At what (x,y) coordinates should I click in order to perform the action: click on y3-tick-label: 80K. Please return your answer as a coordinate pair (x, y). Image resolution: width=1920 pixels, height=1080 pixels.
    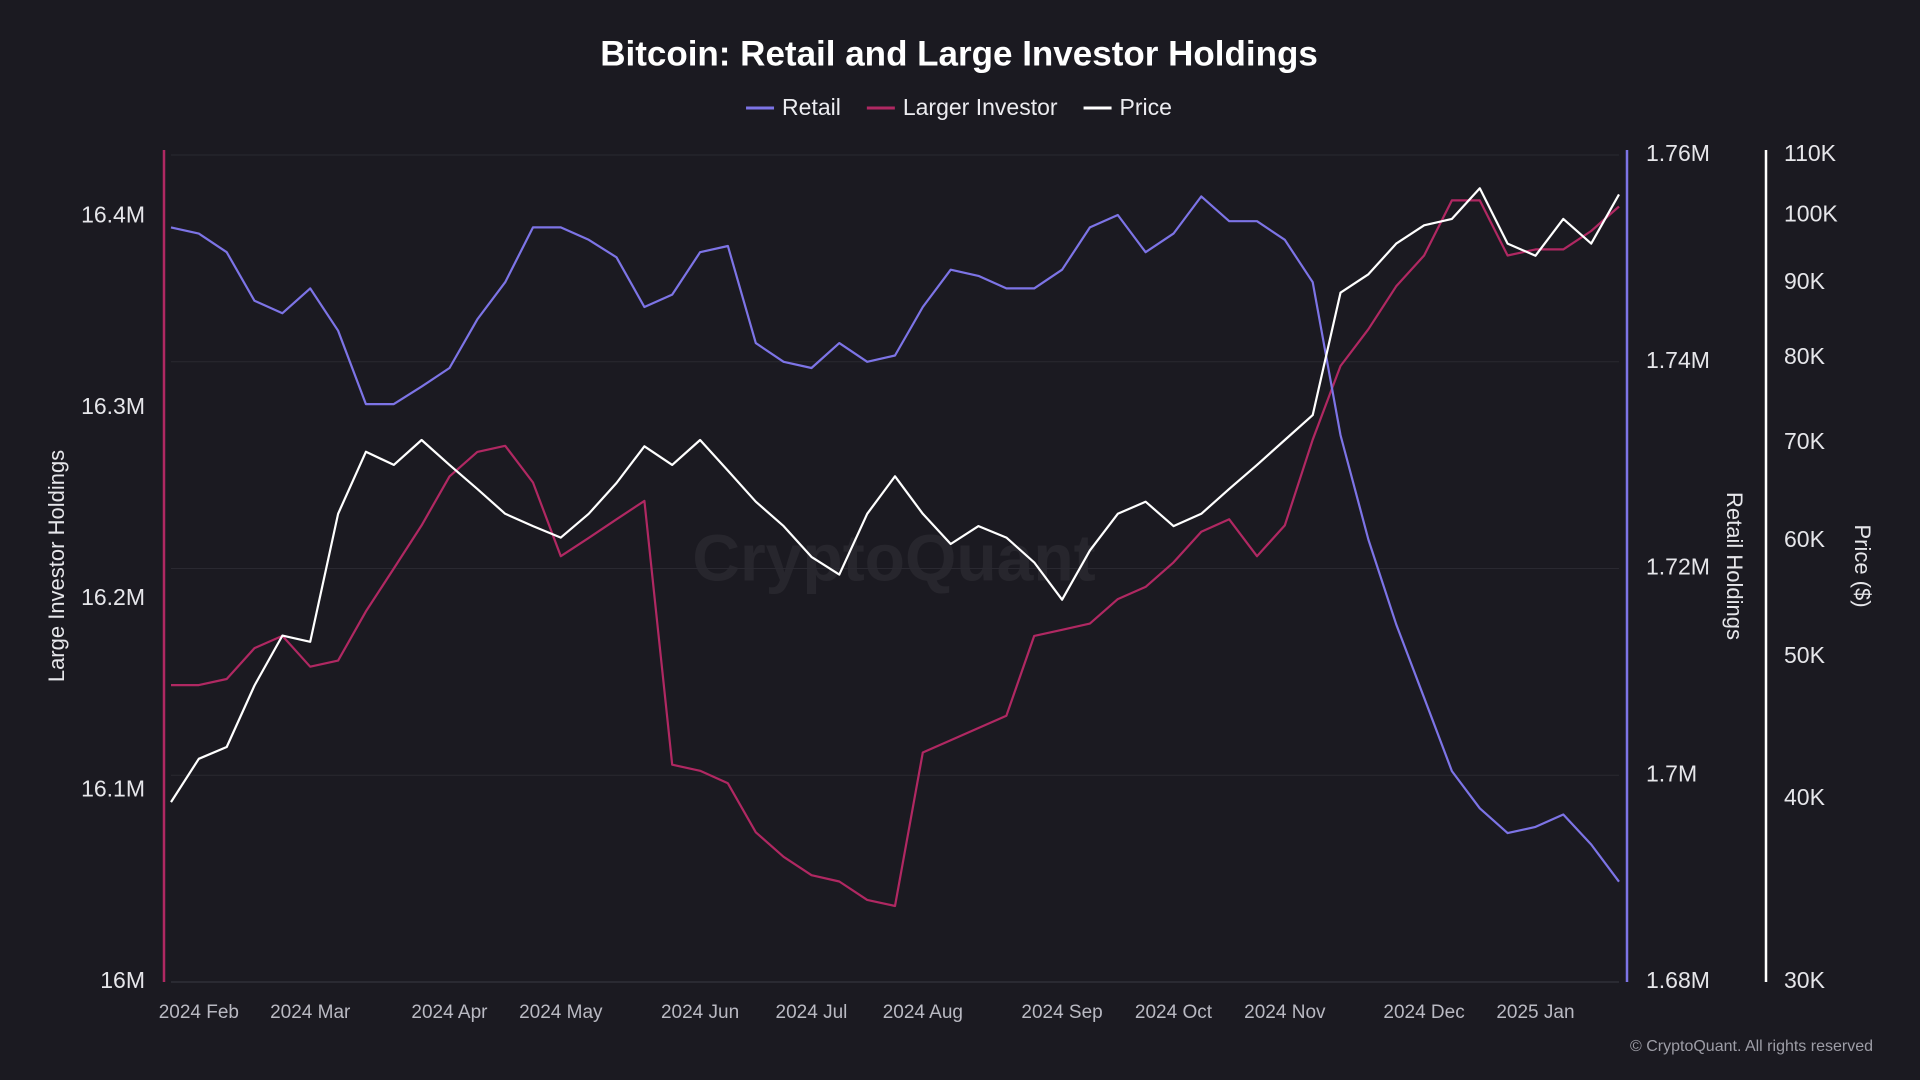
    Looking at the image, I should click on (1805, 356).